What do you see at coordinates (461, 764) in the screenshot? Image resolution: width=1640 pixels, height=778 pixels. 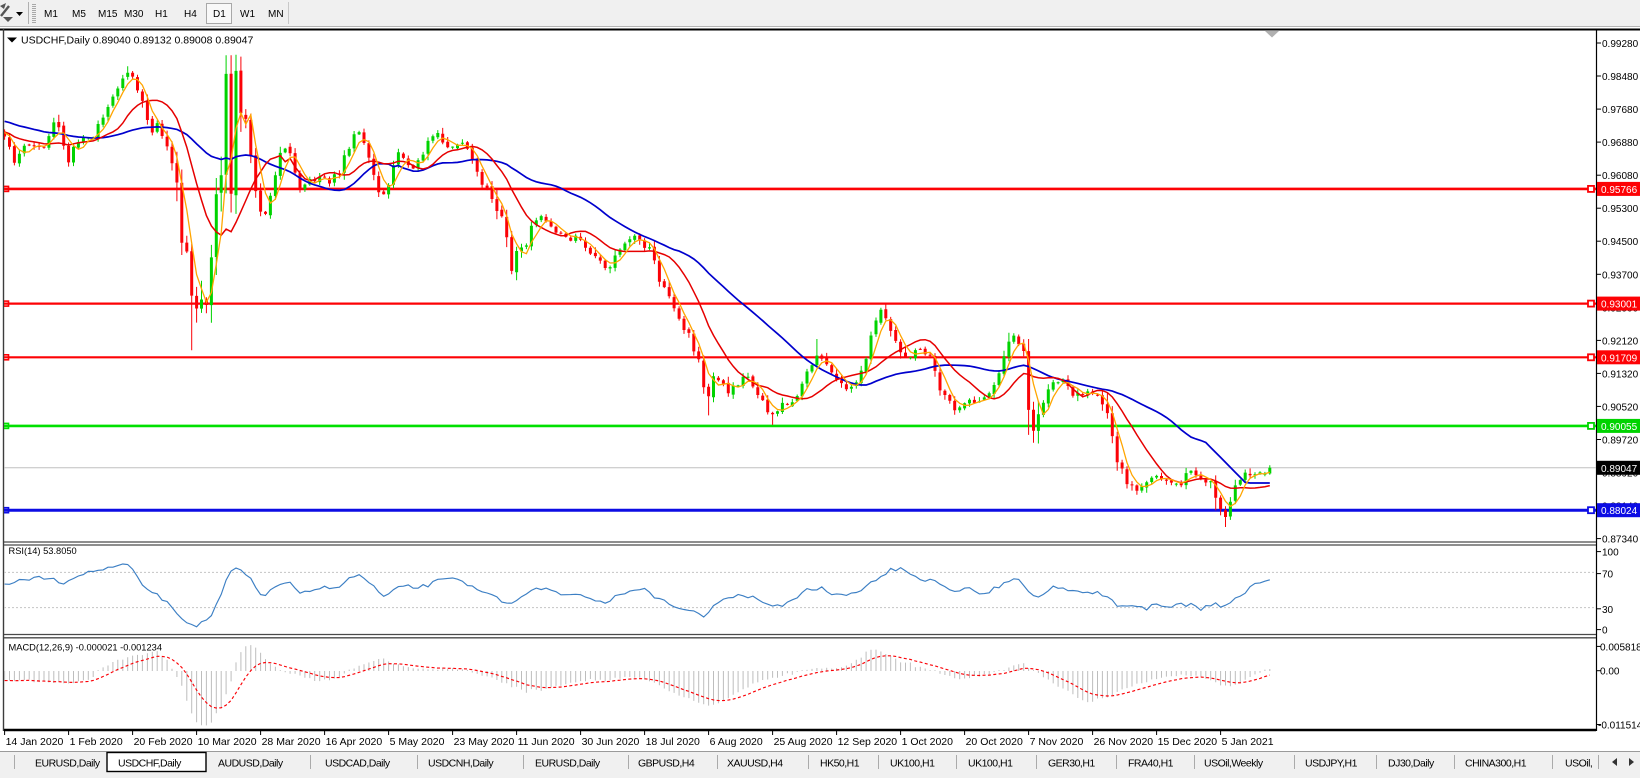 I see `svg-text: USDCNH,Daily` at bounding box center [461, 764].